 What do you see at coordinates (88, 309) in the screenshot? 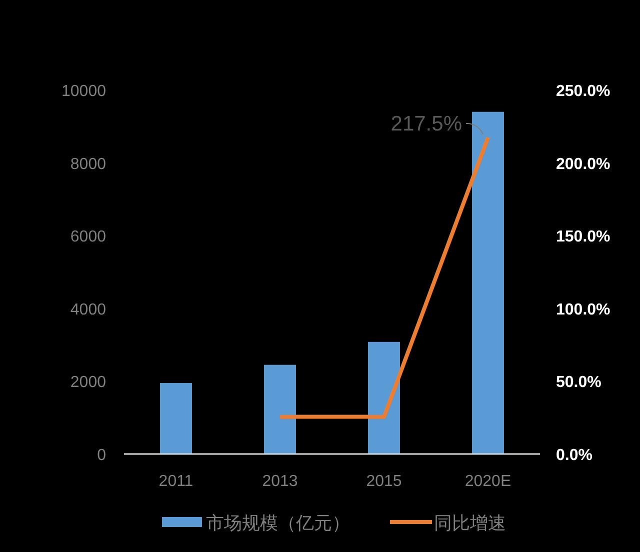
I see `y-tick-label: 4000` at bounding box center [88, 309].